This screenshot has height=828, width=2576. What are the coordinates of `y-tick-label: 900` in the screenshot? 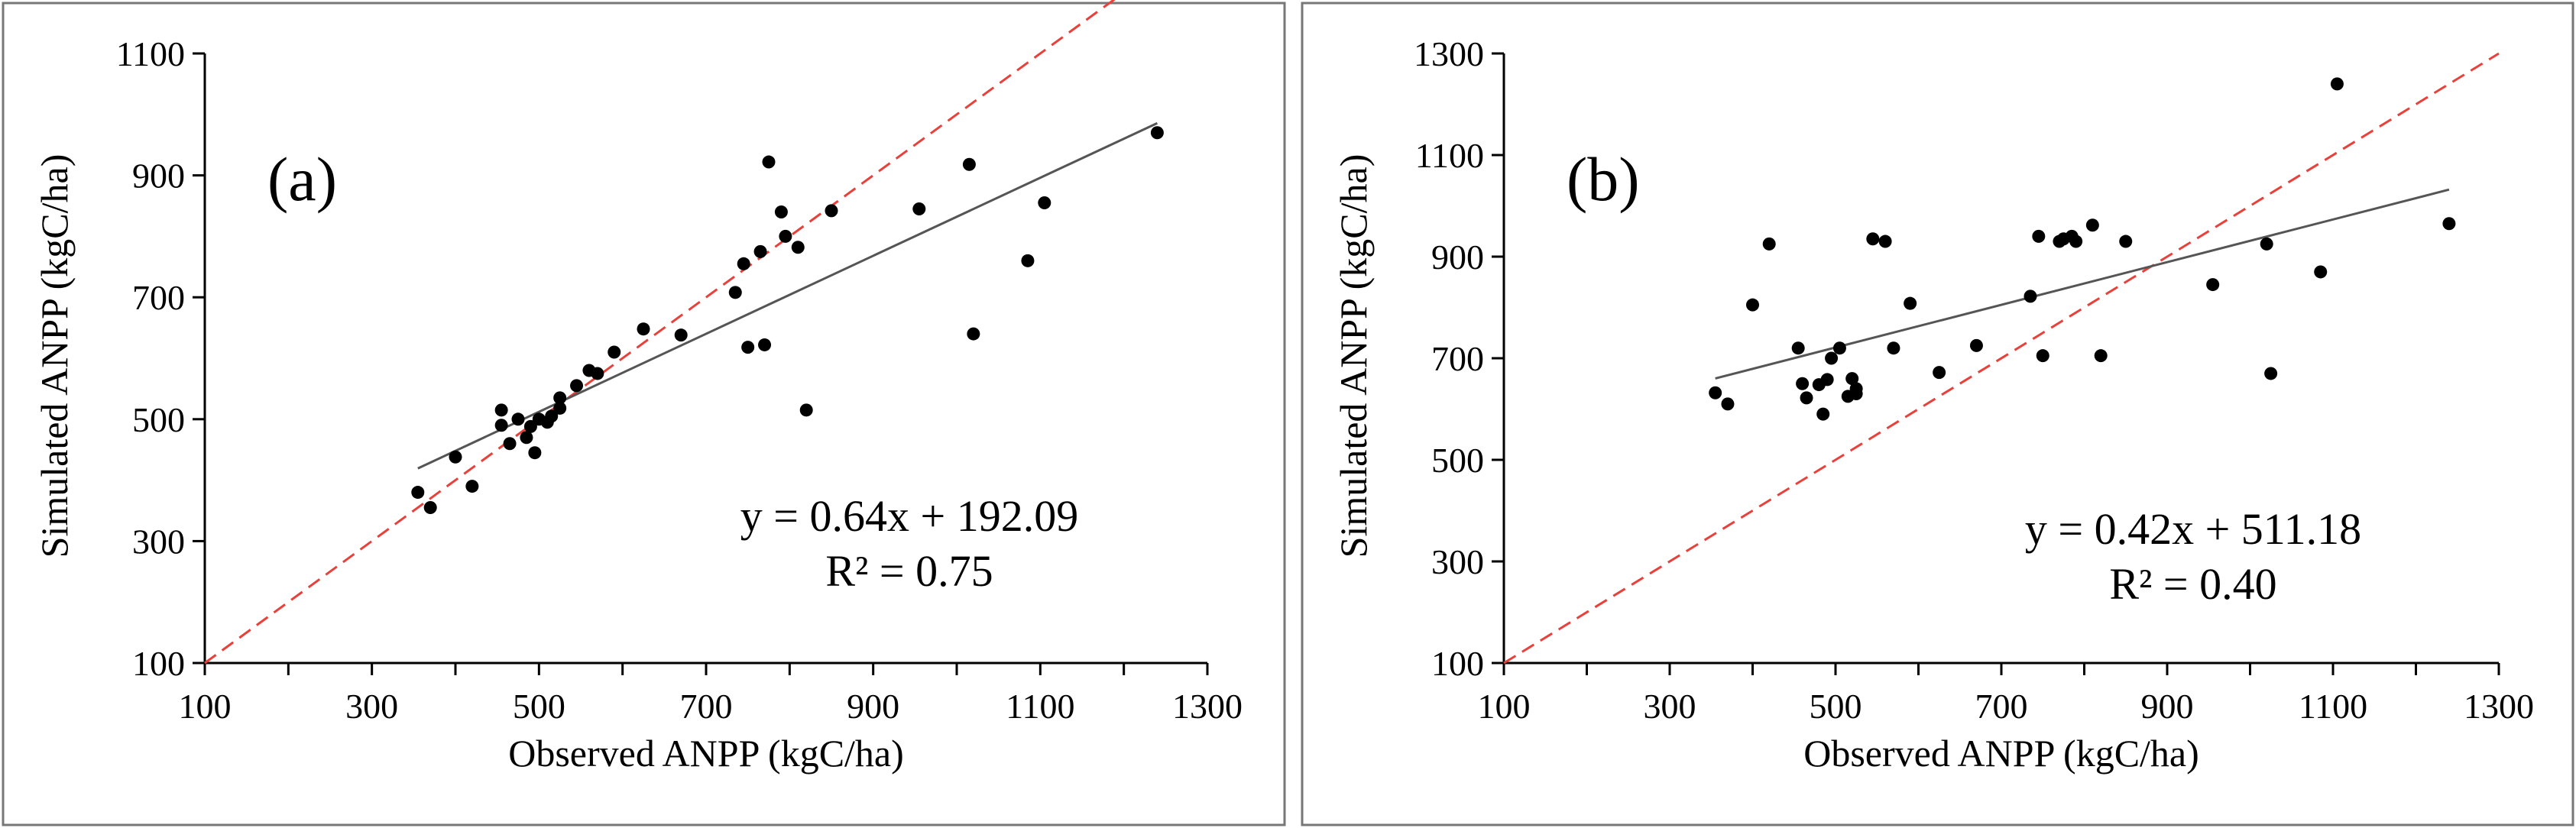 It's located at (1458, 257).